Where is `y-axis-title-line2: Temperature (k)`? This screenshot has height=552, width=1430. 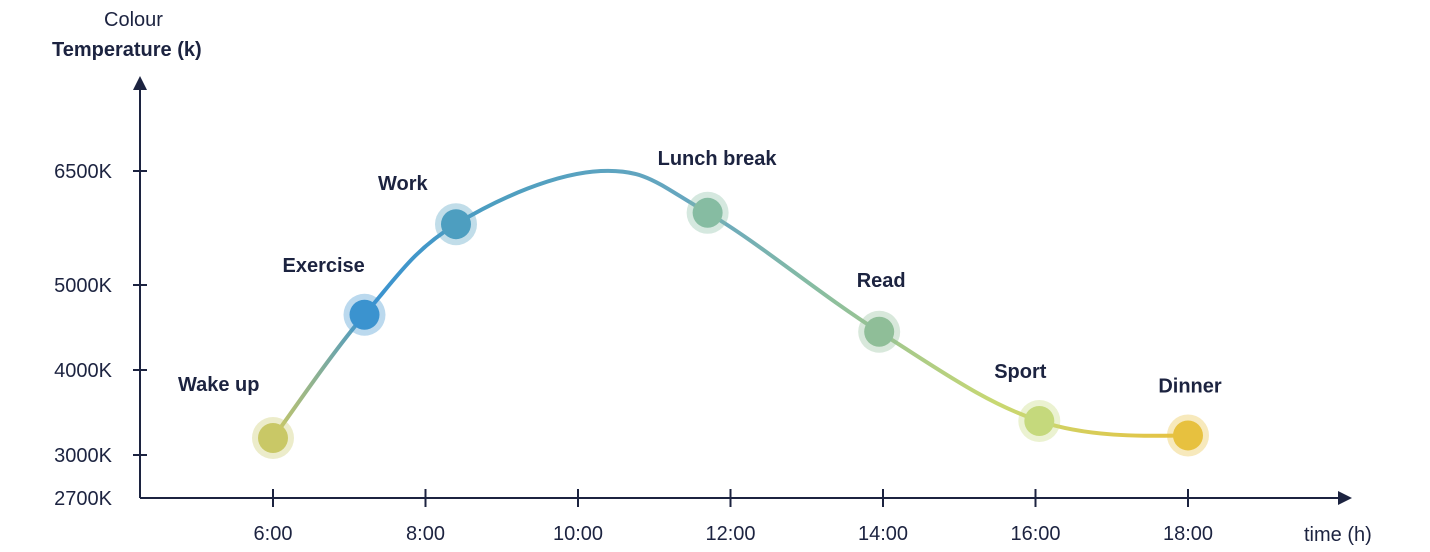
y-axis-title-line2: Temperature (k) is located at coordinates (127, 50).